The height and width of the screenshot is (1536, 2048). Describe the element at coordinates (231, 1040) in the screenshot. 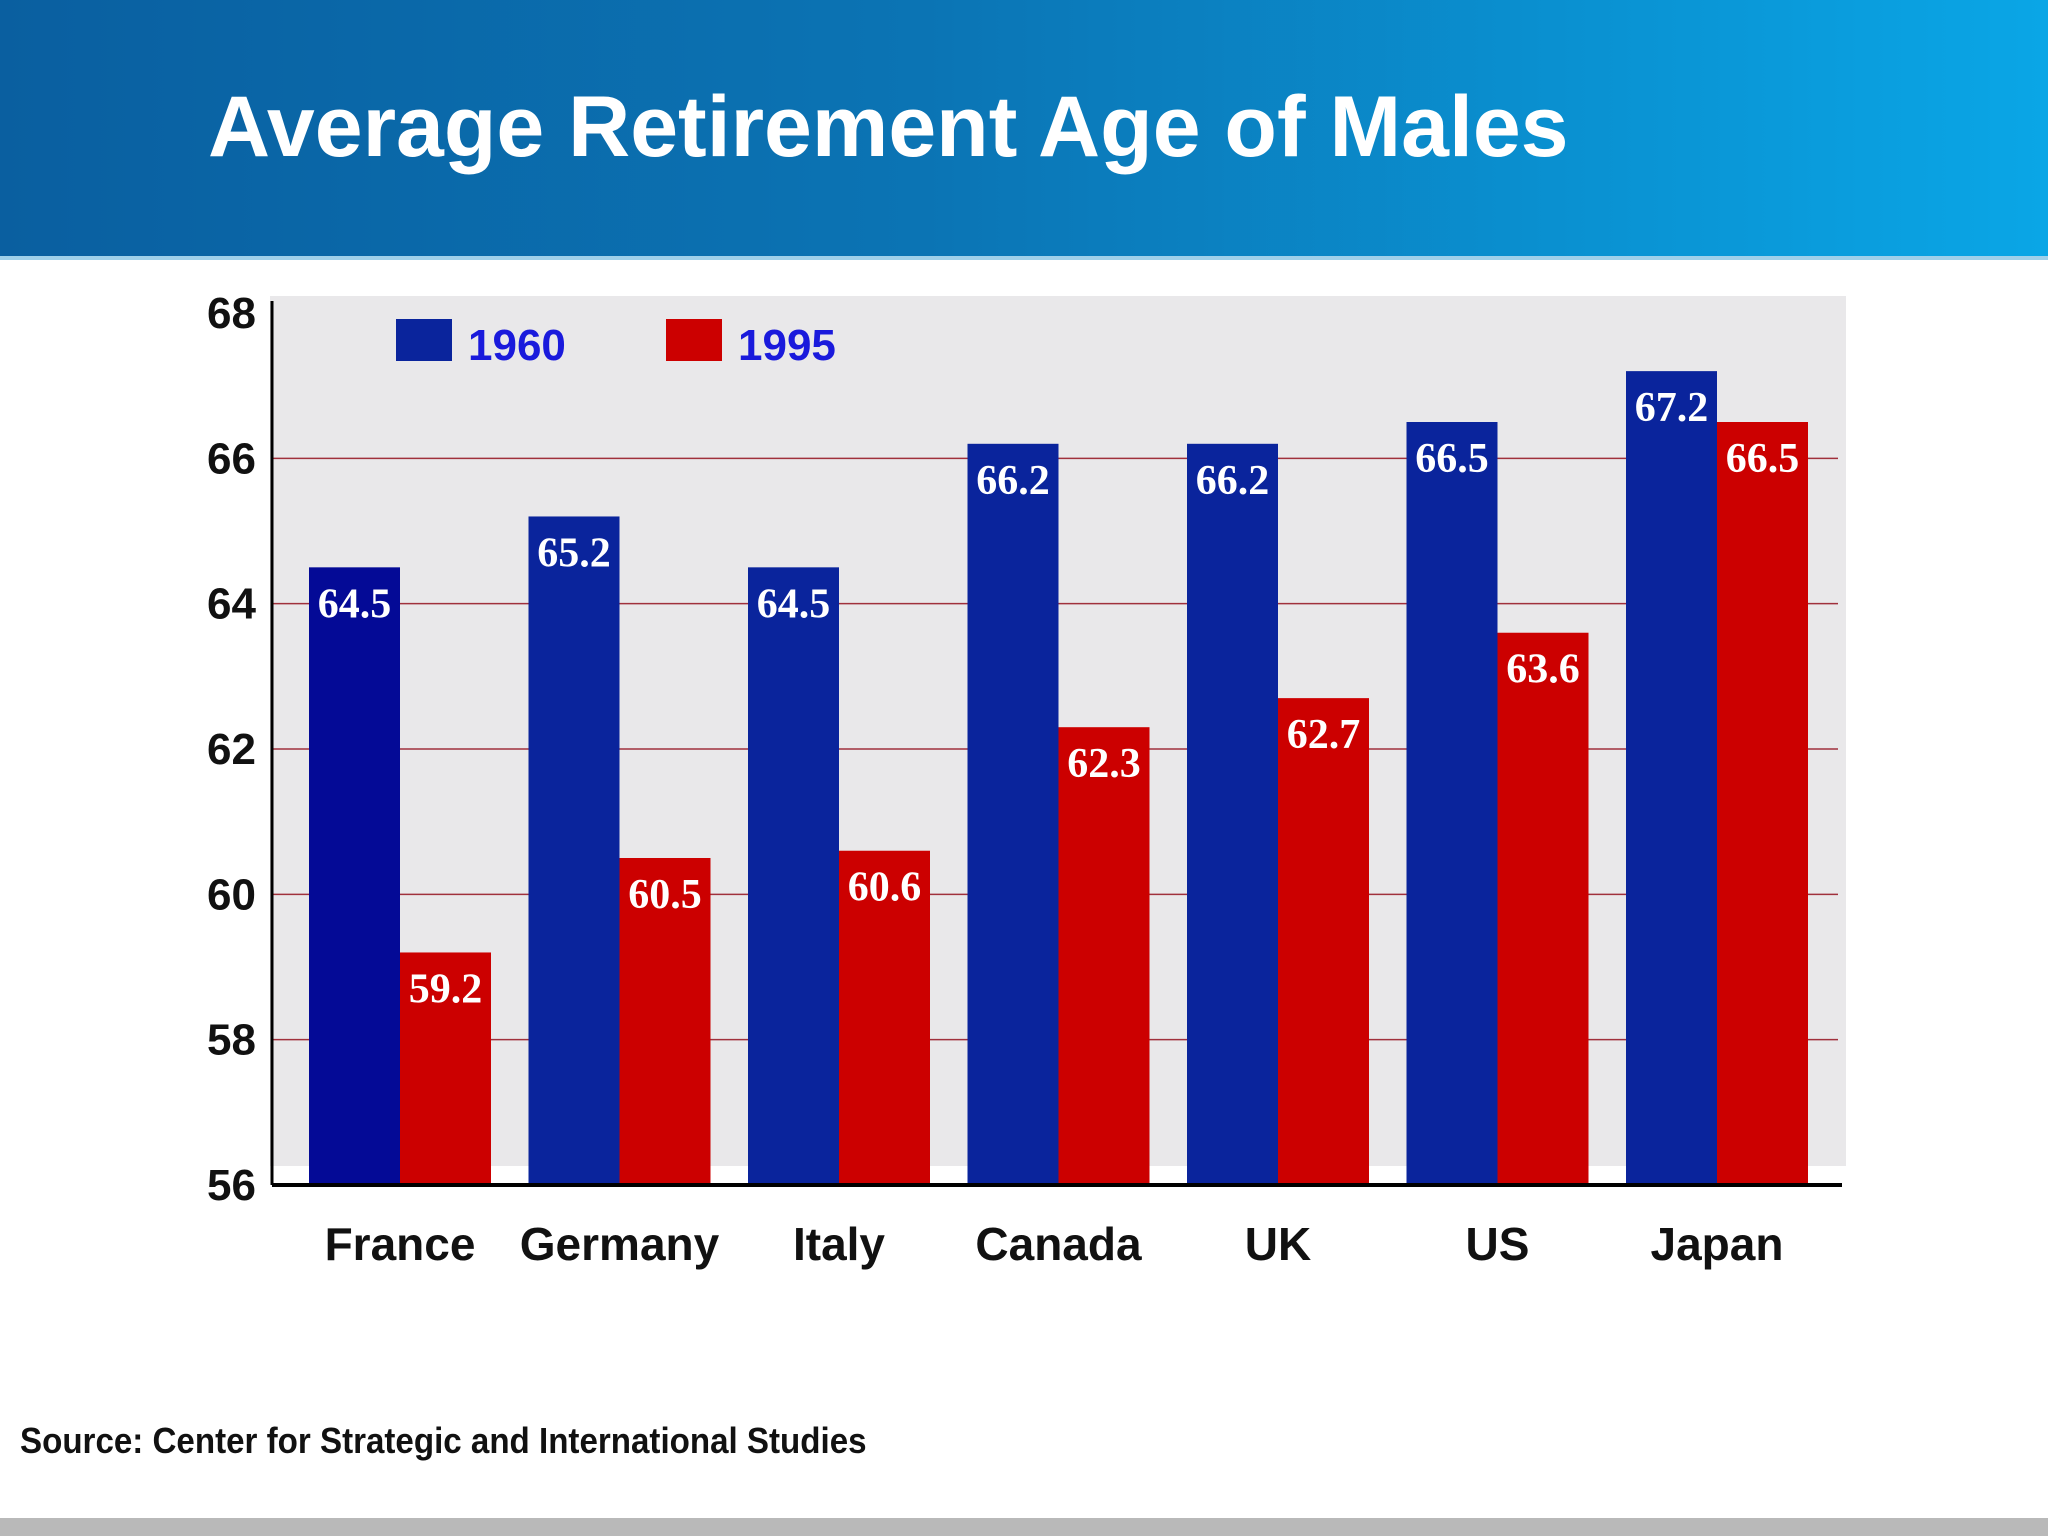

I see `y-tick-label-58: 58` at that location.